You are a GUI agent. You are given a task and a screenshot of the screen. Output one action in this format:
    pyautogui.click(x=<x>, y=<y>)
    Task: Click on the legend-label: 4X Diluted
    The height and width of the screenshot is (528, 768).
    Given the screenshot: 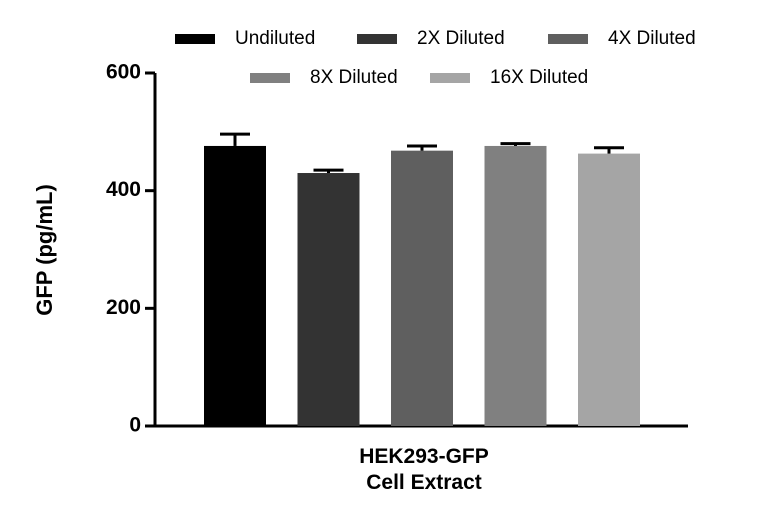 What is the action you would take?
    pyautogui.click(x=652, y=38)
    